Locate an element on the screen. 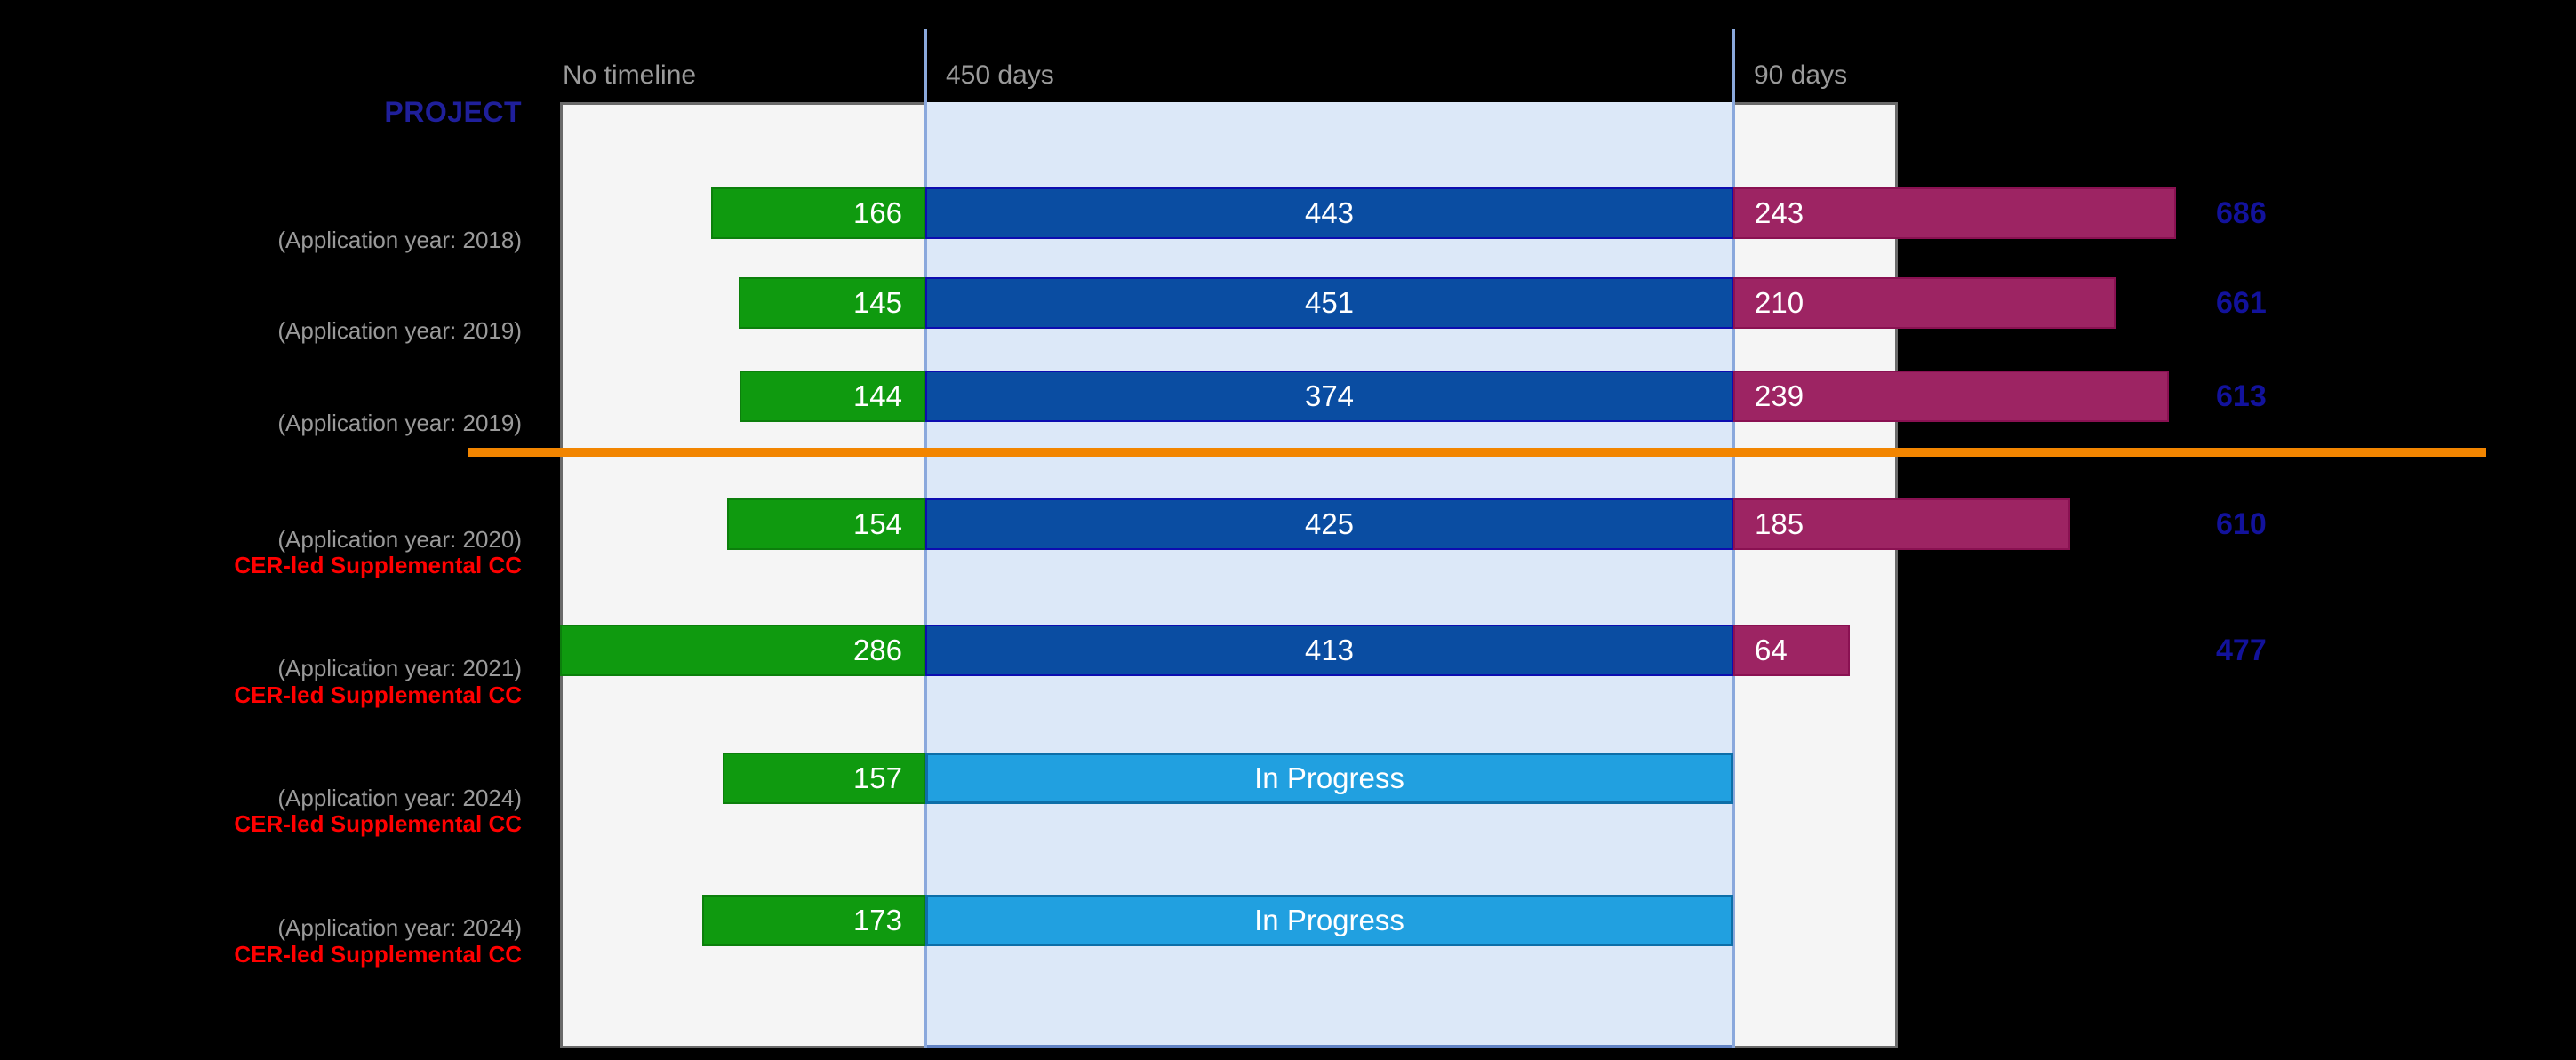 The width and height of the screenshot is (2576, 1060). no-timeline-bar: 154 is located at coordinates (826, 524).